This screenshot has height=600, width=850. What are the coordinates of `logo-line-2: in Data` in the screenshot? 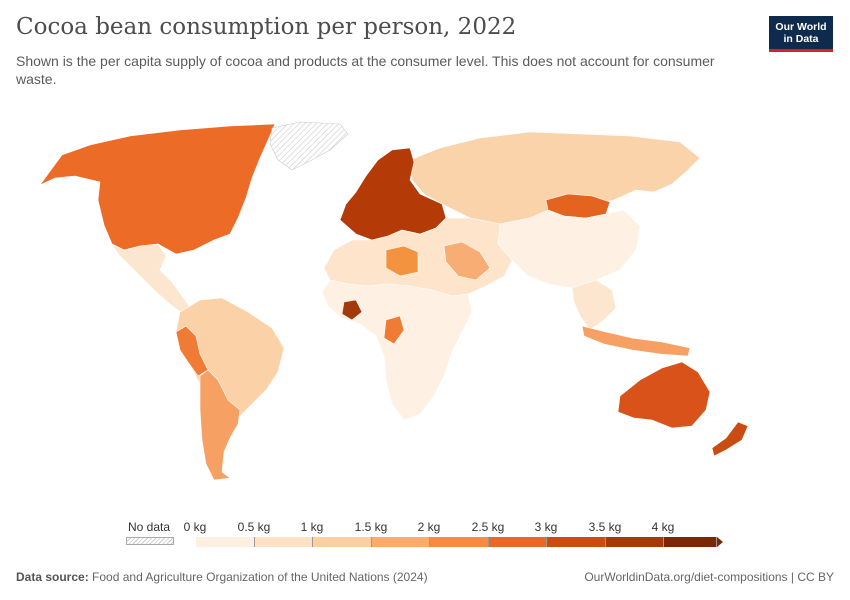 It's located at (801, 39).